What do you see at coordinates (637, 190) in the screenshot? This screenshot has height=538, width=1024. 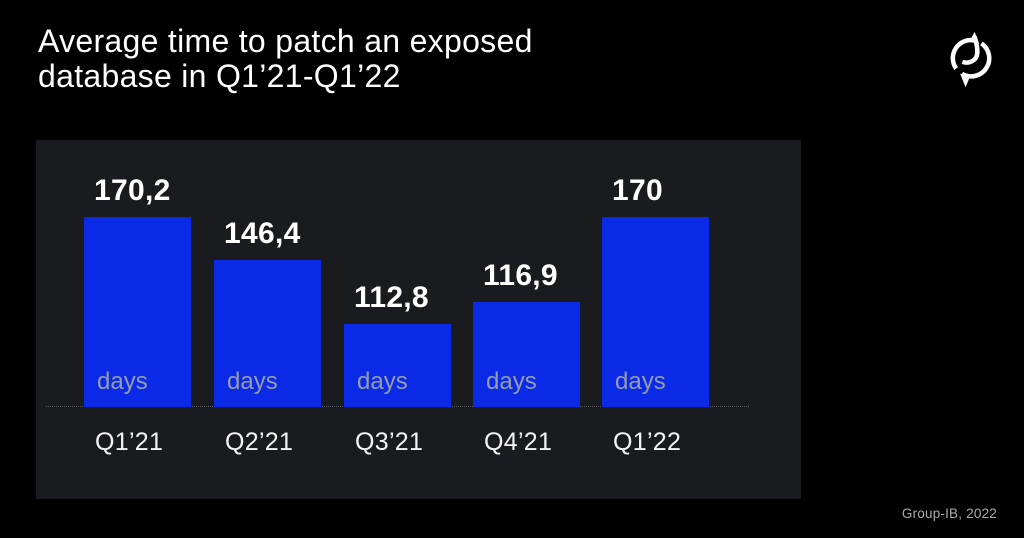 I see `bar-value-label: 170` at bounding box center [637, 190].